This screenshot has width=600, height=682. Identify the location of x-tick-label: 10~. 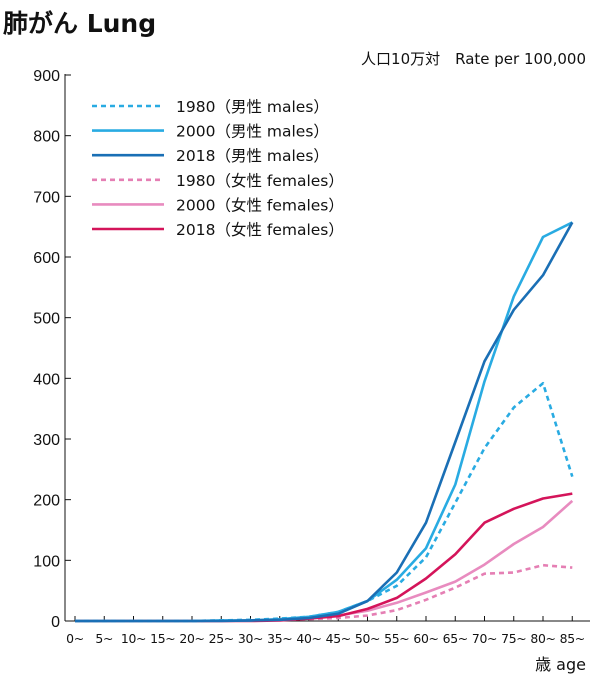
(133, 638).